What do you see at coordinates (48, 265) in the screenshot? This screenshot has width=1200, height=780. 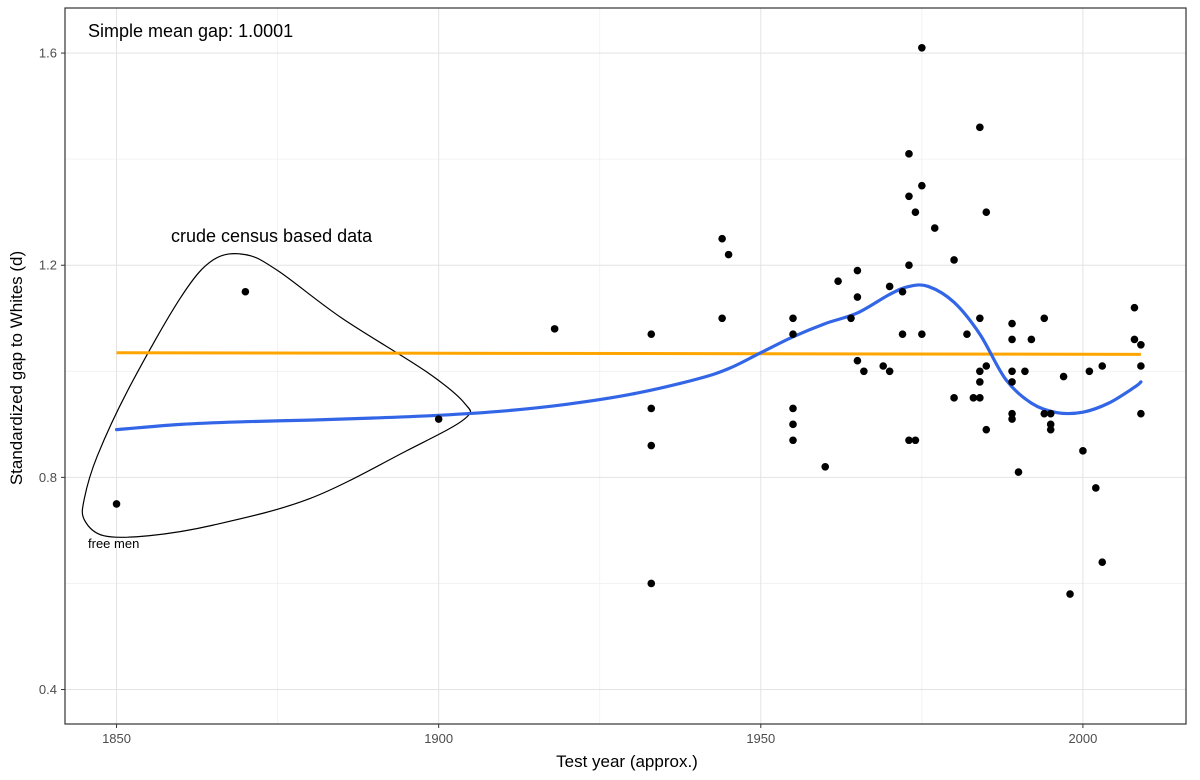 I see `y-tick-label: 1.2` at bounding box center [48, 265].